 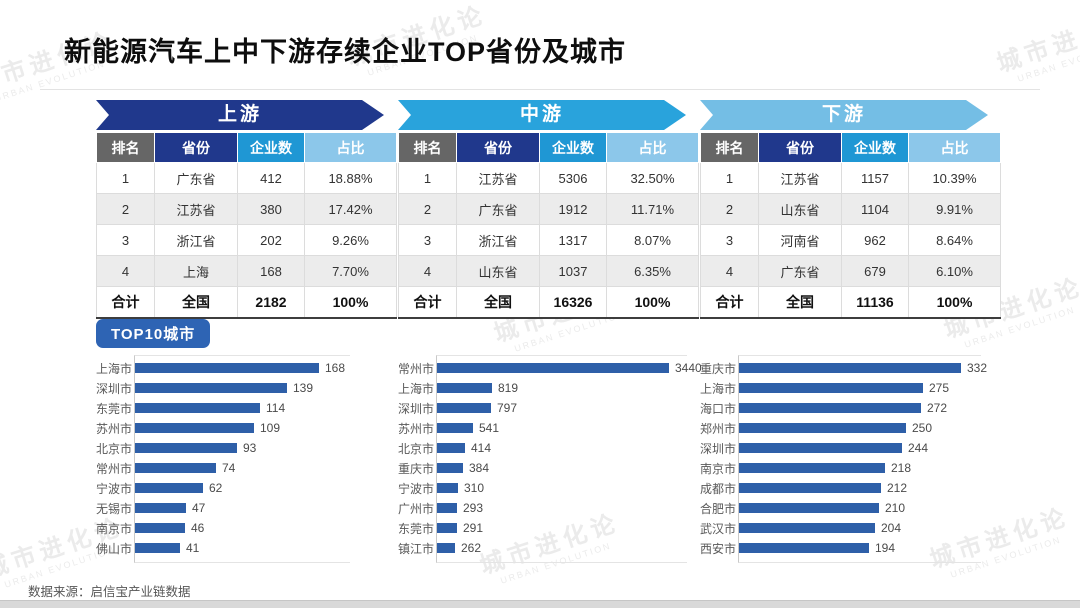 I want to click on bar-row: 合肥市 210, so click(x=844, y=508).